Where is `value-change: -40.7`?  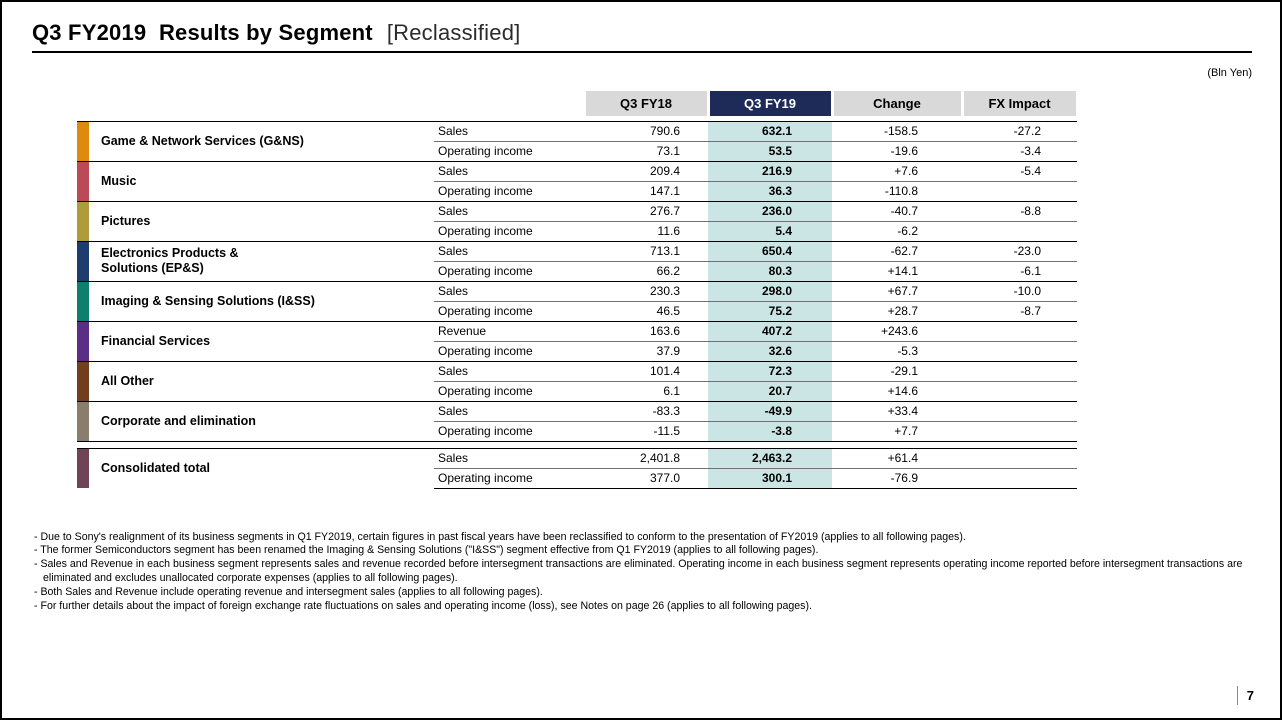
value-change: -40.7 is located at coordinates (897, 210).